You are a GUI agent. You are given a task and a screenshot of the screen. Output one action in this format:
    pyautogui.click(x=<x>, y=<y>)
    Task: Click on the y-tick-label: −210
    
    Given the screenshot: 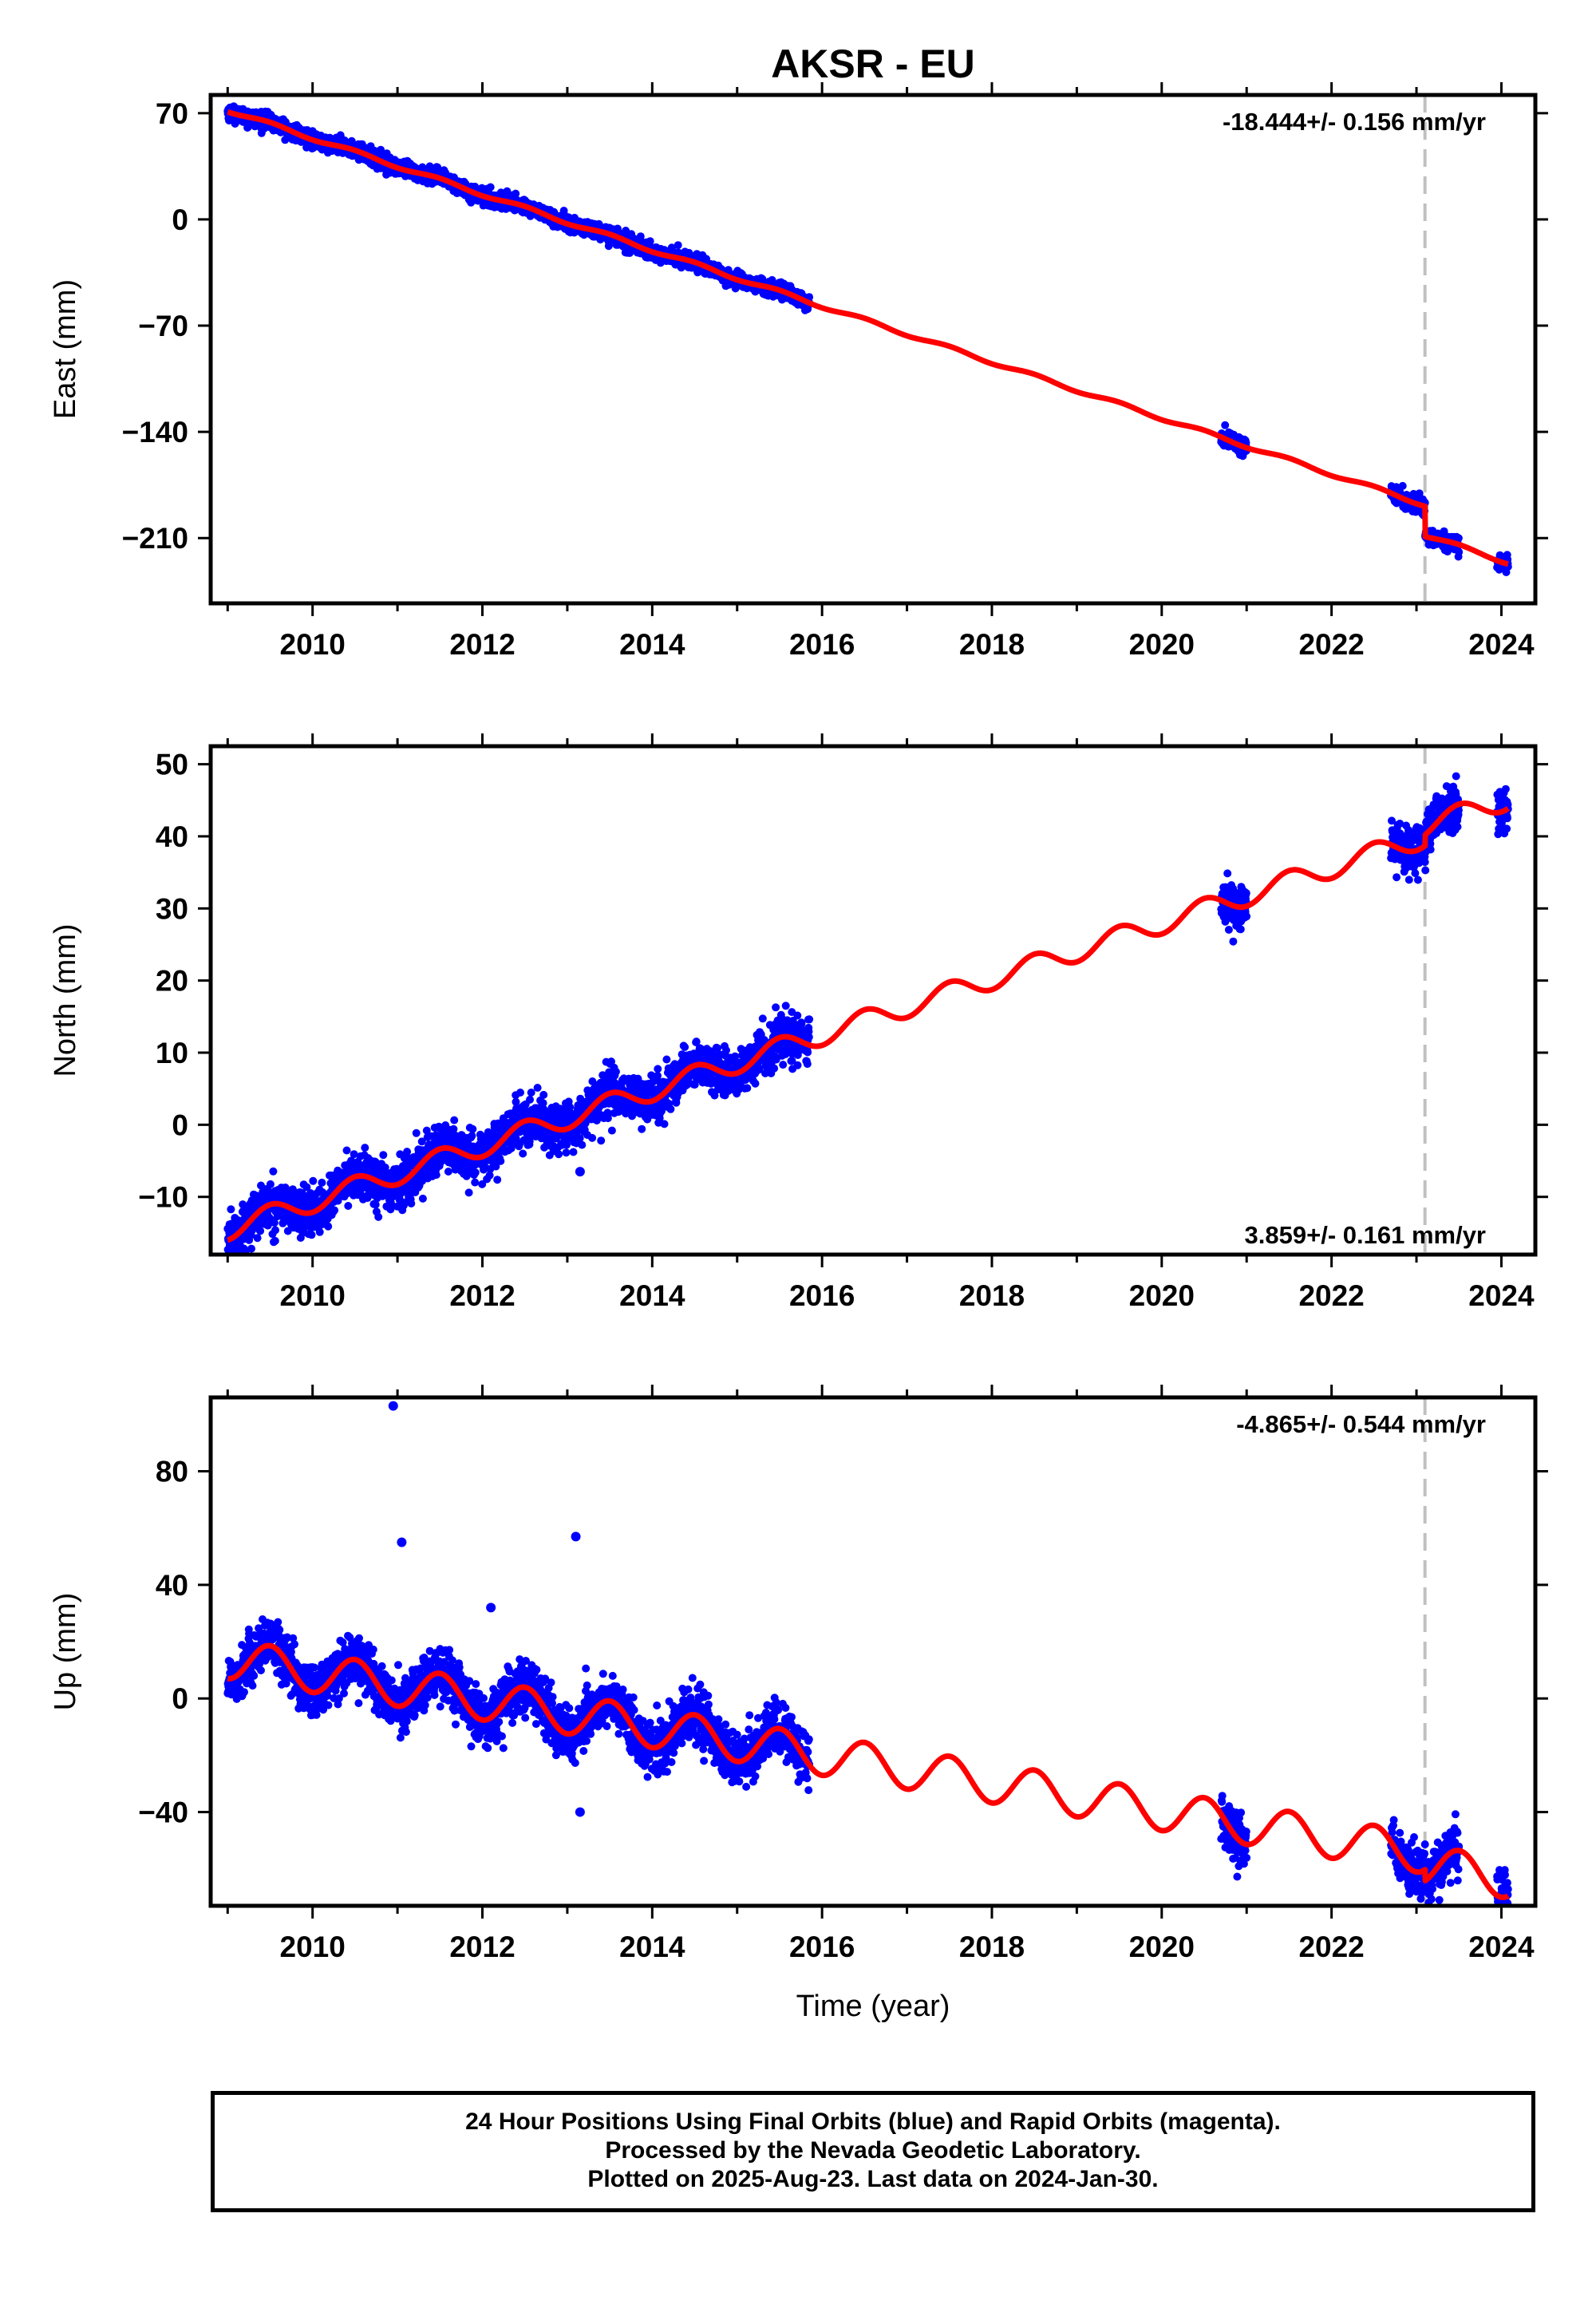 What is the action you would take?
    pyautogui.click(x=155, y=538)
    